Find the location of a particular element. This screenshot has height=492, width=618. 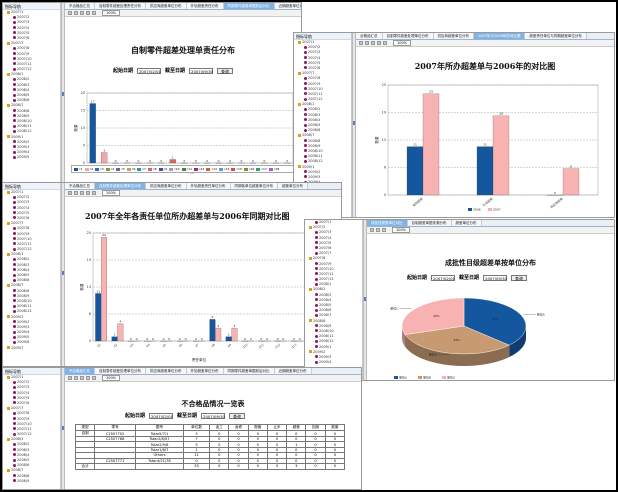

next-page-icon is located at coordinates (94, 193).